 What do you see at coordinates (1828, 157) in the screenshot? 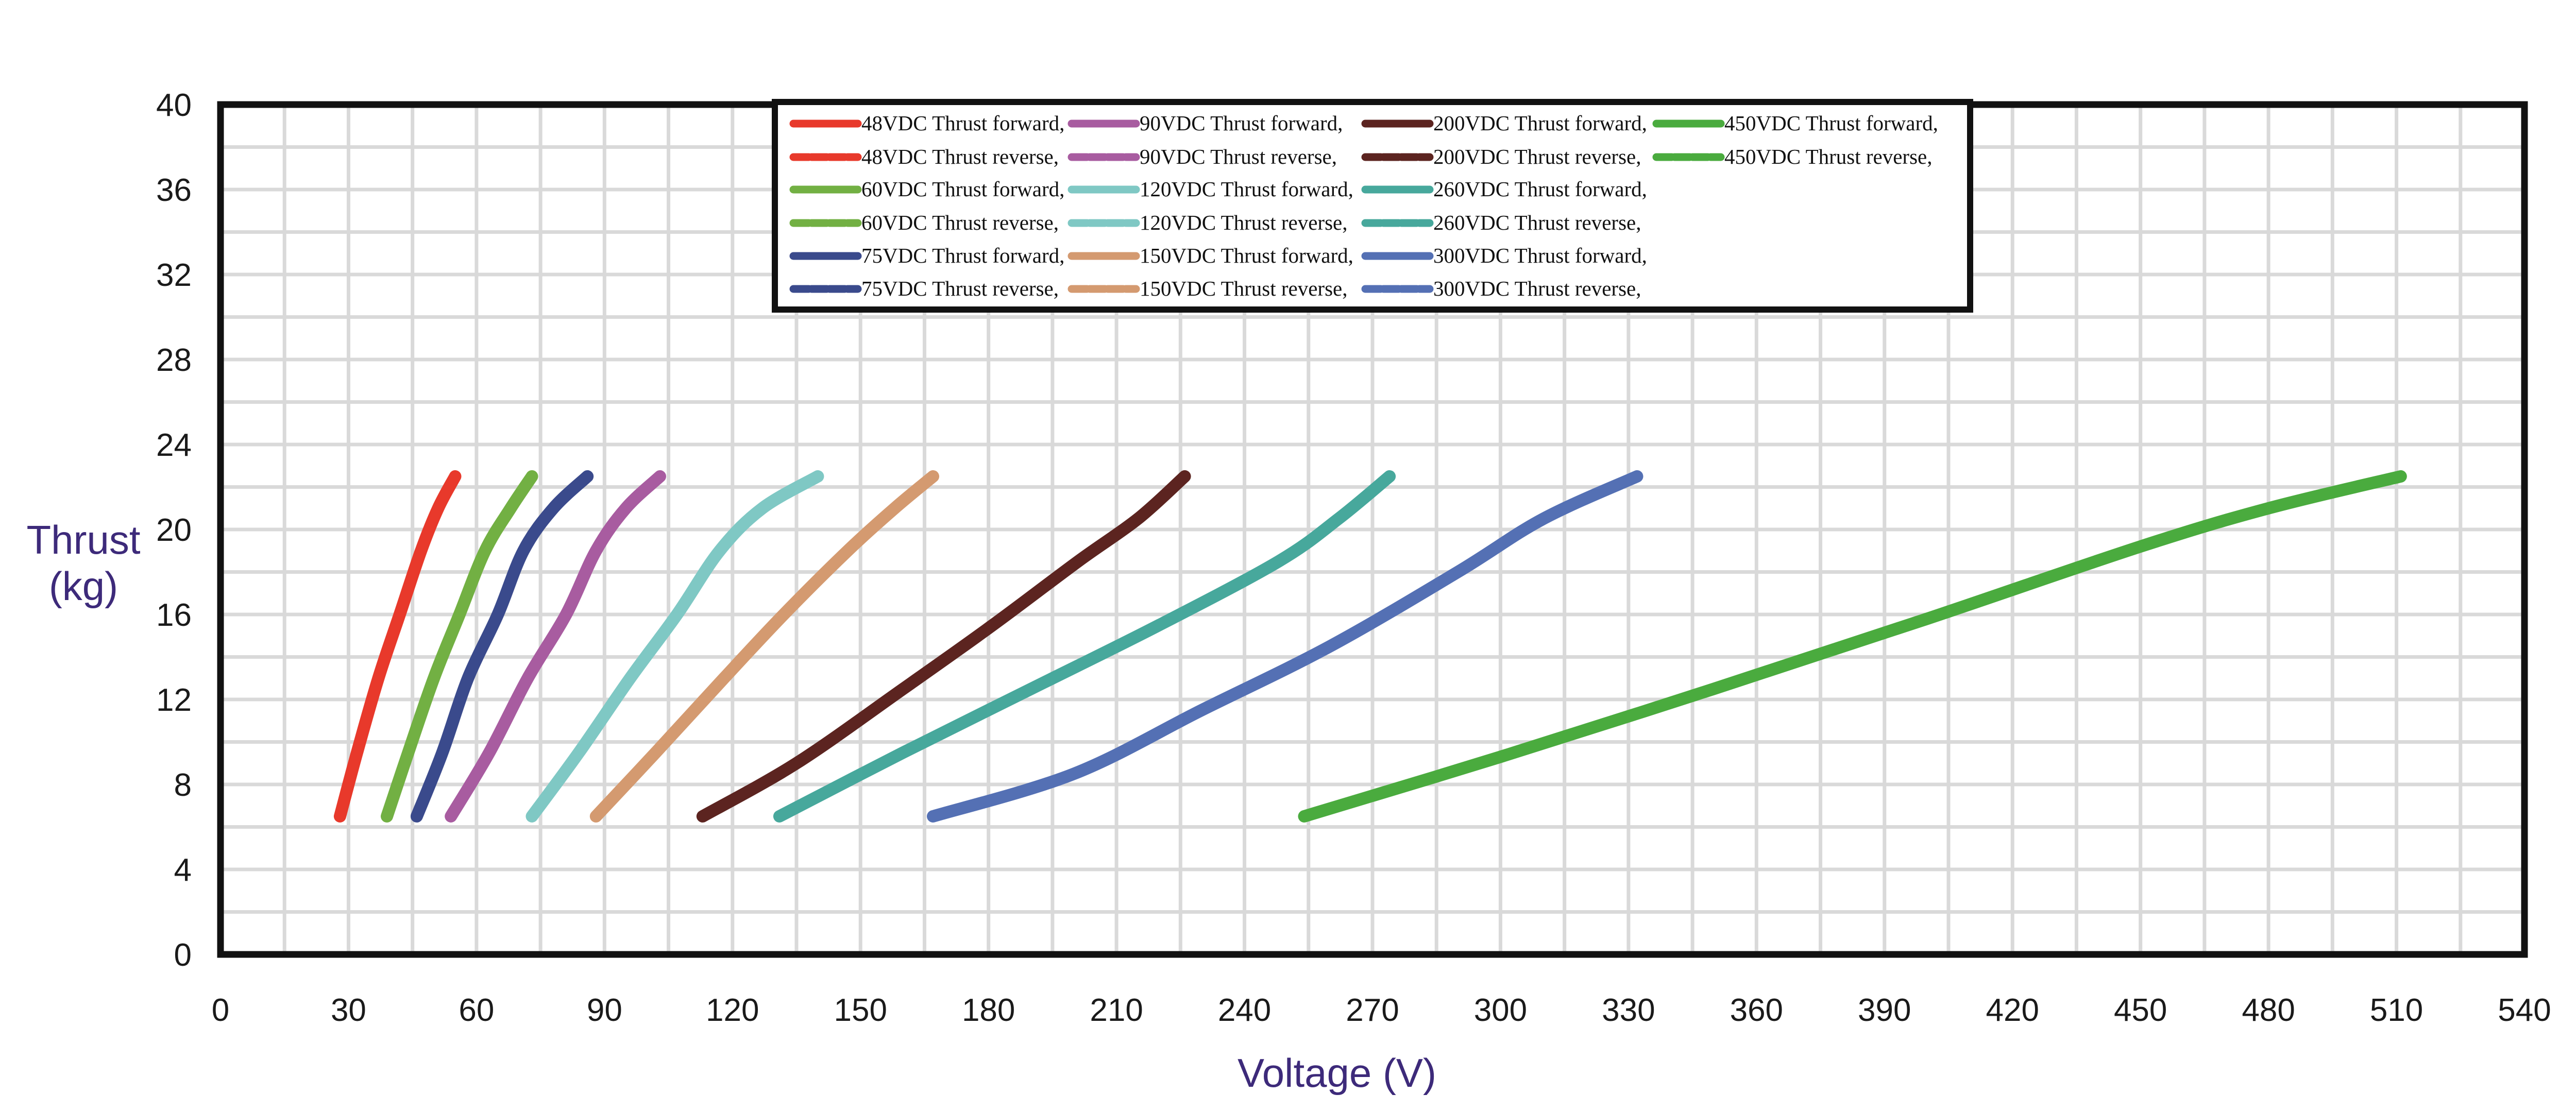
I see `legend-label: 450VDC Thrust reverse,` at bounding box center [1828, 157].